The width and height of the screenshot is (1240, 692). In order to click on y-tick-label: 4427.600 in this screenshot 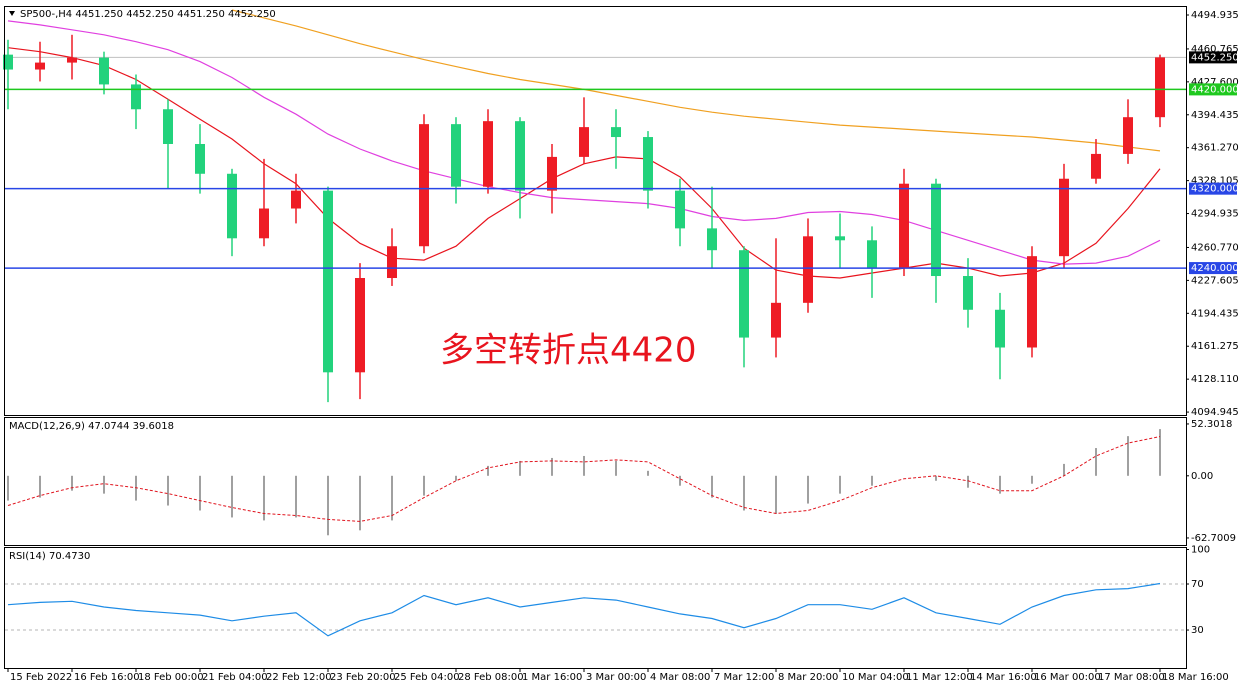, I will do `click(1215, 82)`.